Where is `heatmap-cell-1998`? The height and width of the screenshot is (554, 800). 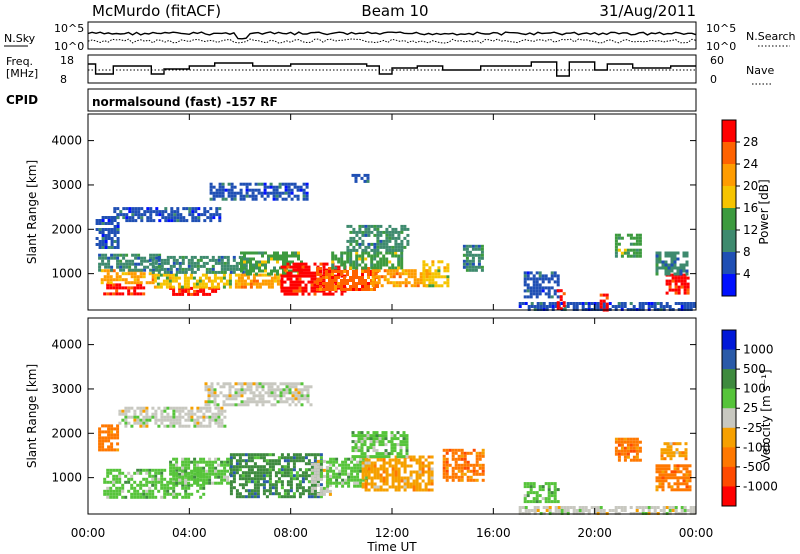 heatmap-cell-1998 is located at coordinates (622, 507).